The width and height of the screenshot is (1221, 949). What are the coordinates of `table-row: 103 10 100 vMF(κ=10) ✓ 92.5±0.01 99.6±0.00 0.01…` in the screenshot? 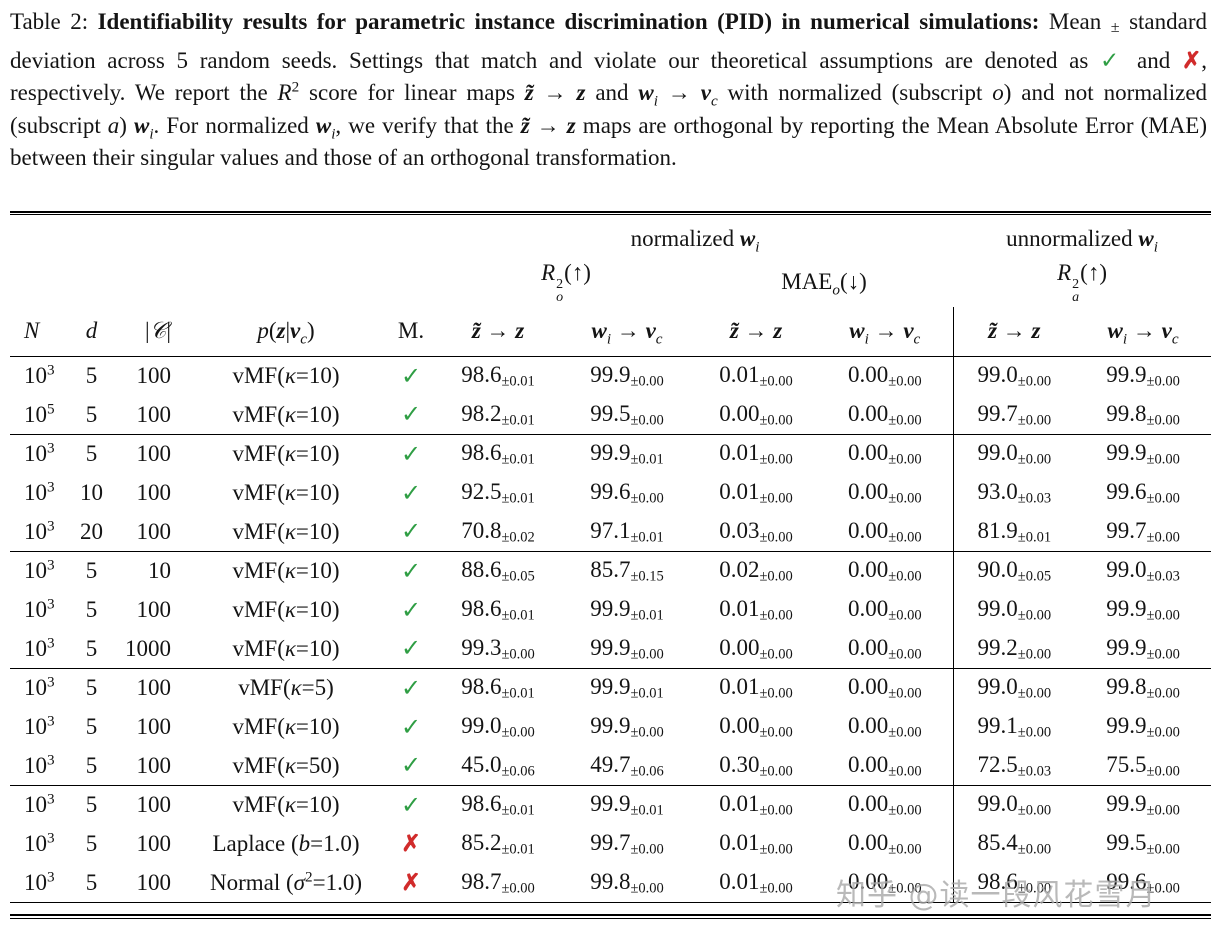 It's located at (610, 493).